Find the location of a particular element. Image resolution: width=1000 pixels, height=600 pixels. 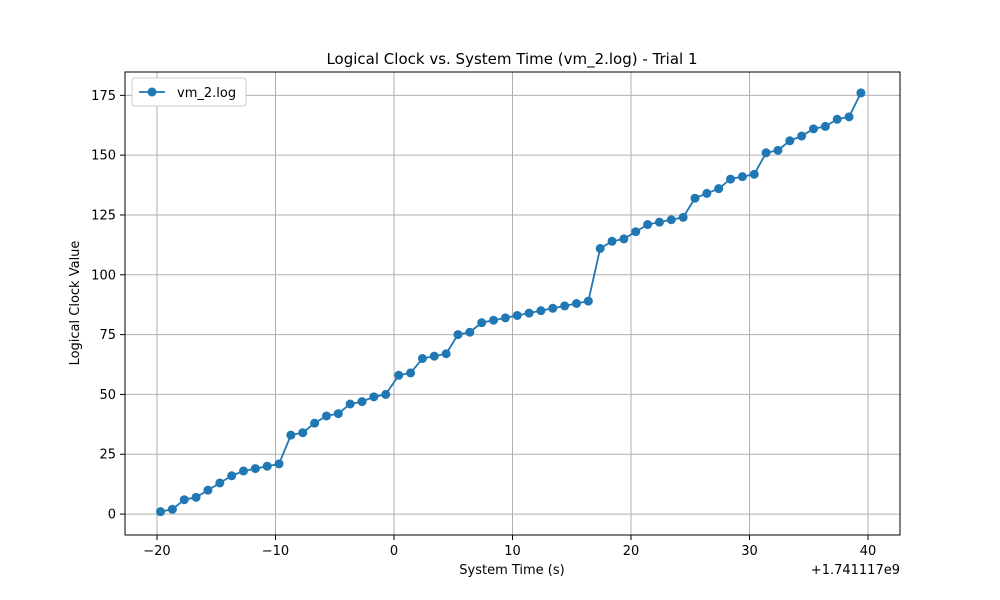

y-tick-label: 100 is located at coordinates (103, 275).